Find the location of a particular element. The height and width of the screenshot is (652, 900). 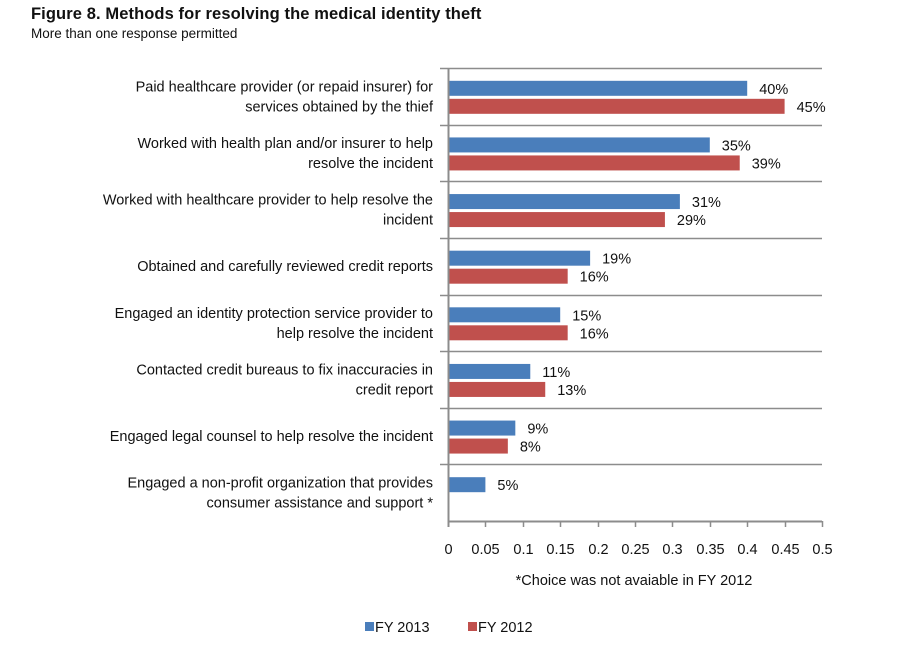

category-label-line: consumer assistance and support * is located at coordinates (320, 504).